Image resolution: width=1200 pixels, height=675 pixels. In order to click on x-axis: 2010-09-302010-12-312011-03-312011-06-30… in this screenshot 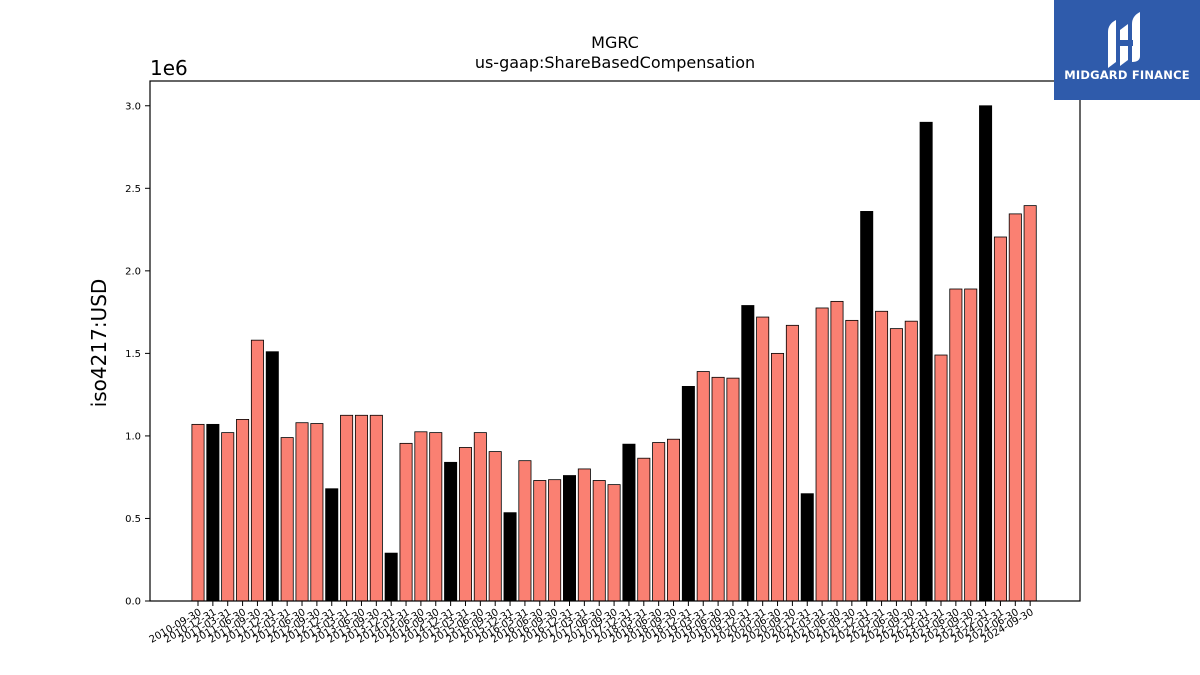, I will do `click(592, 623)`.